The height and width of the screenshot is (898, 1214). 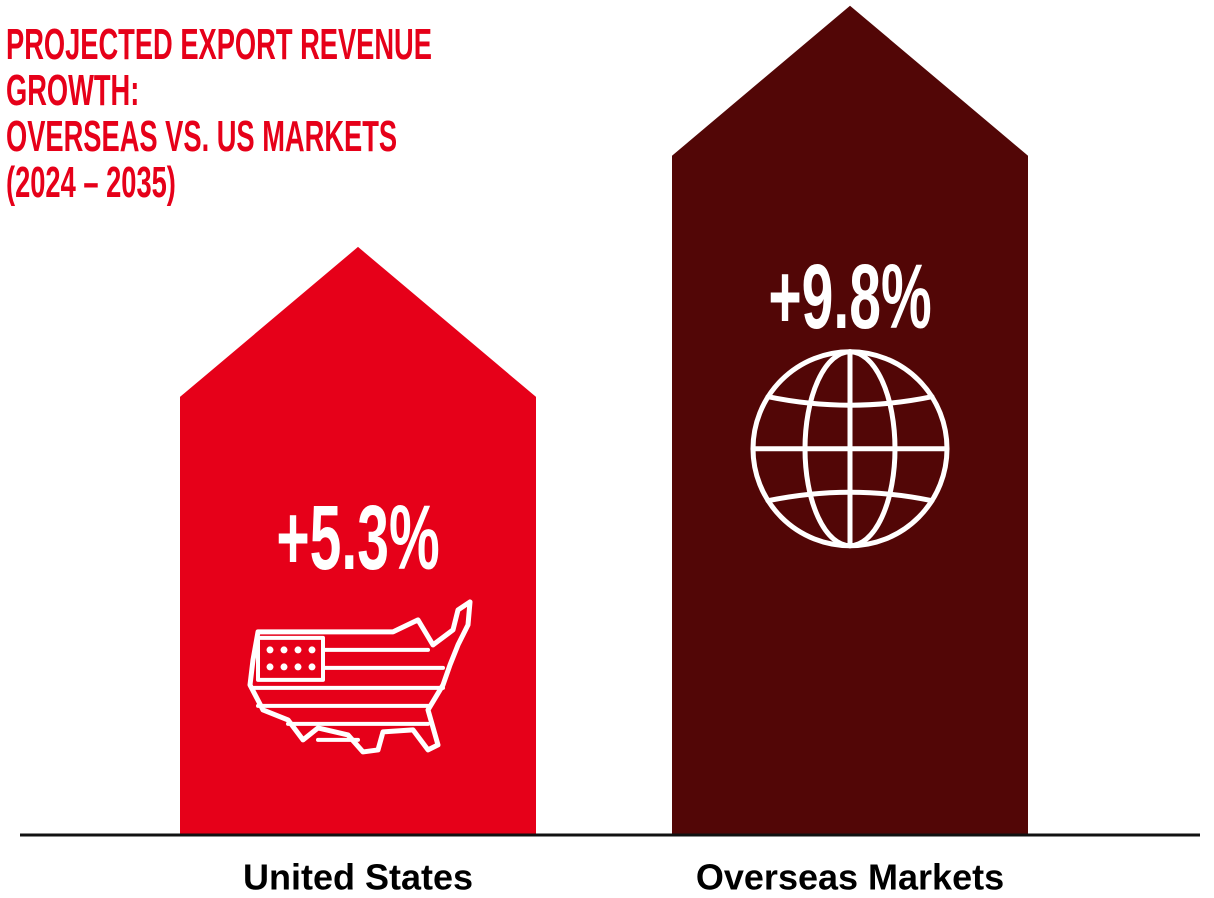 What do you see at coordinates (358, 877) in the screenshot?
I see `category-label: United States` at bounding box center [358, 877].